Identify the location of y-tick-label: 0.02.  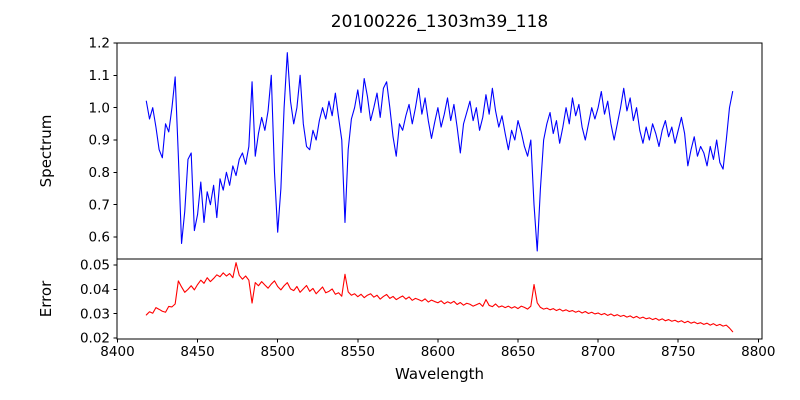
(95, 339).